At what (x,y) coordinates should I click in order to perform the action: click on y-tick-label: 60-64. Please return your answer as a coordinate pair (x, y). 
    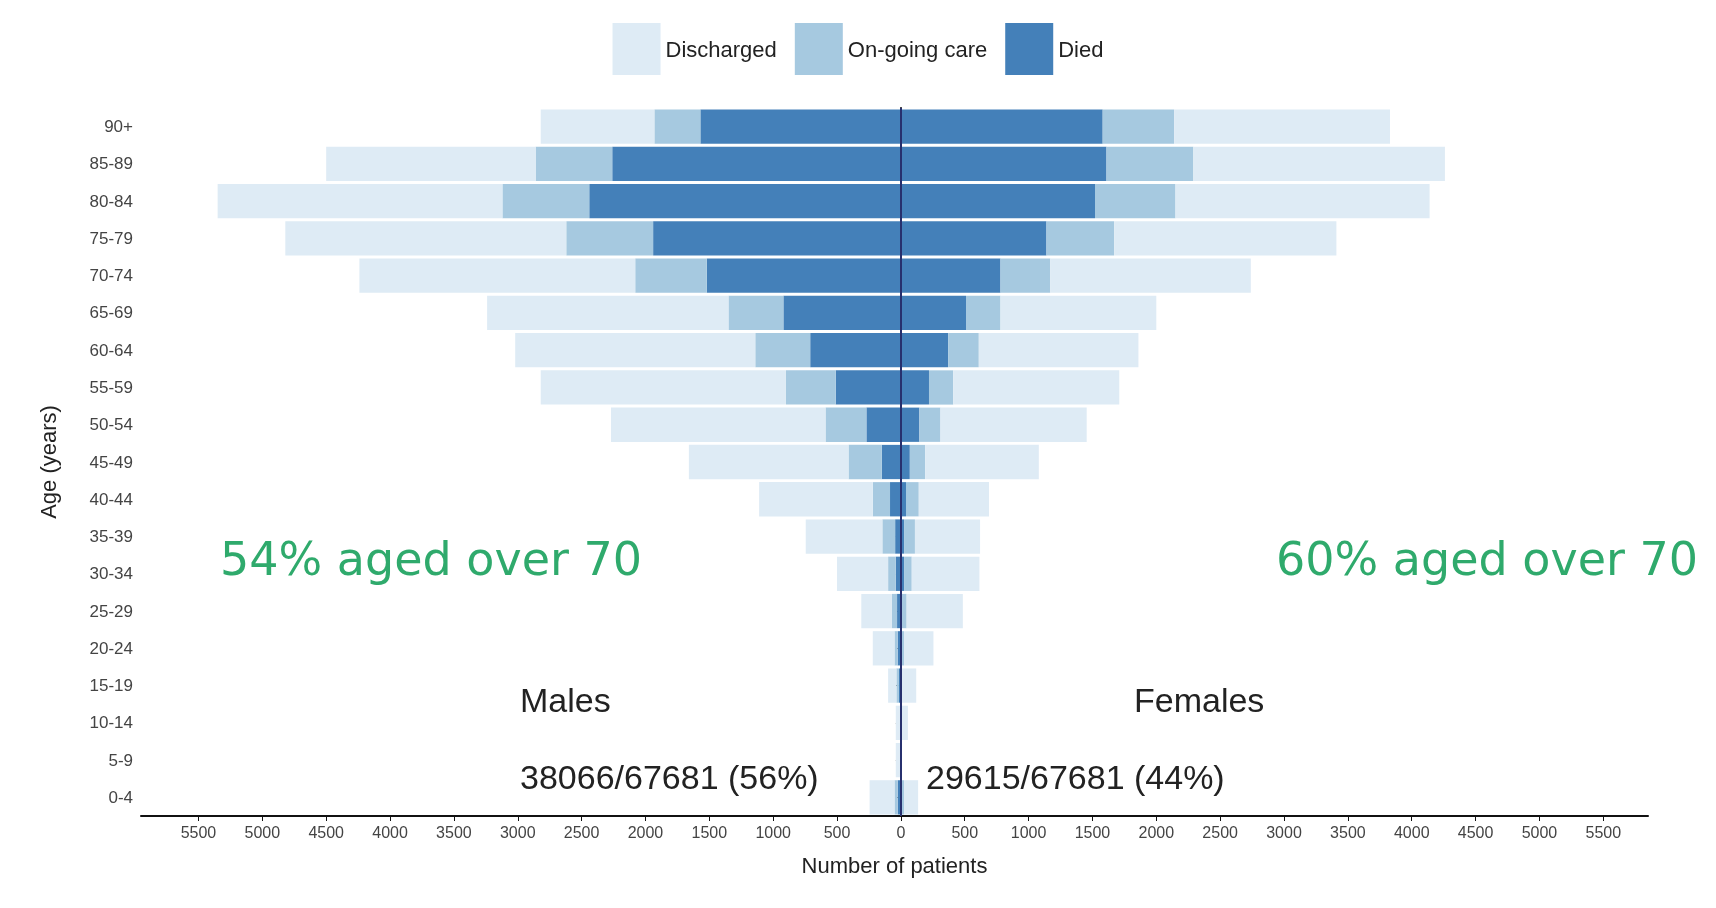
    Looking at the image, I should click on (111, 350).